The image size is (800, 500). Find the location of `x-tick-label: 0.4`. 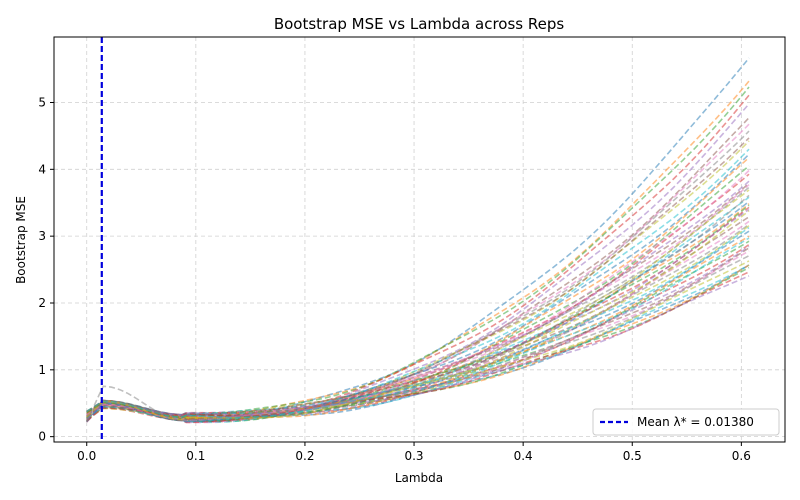

x-tick-label: 0.4 is located at coordinates (523, 456).